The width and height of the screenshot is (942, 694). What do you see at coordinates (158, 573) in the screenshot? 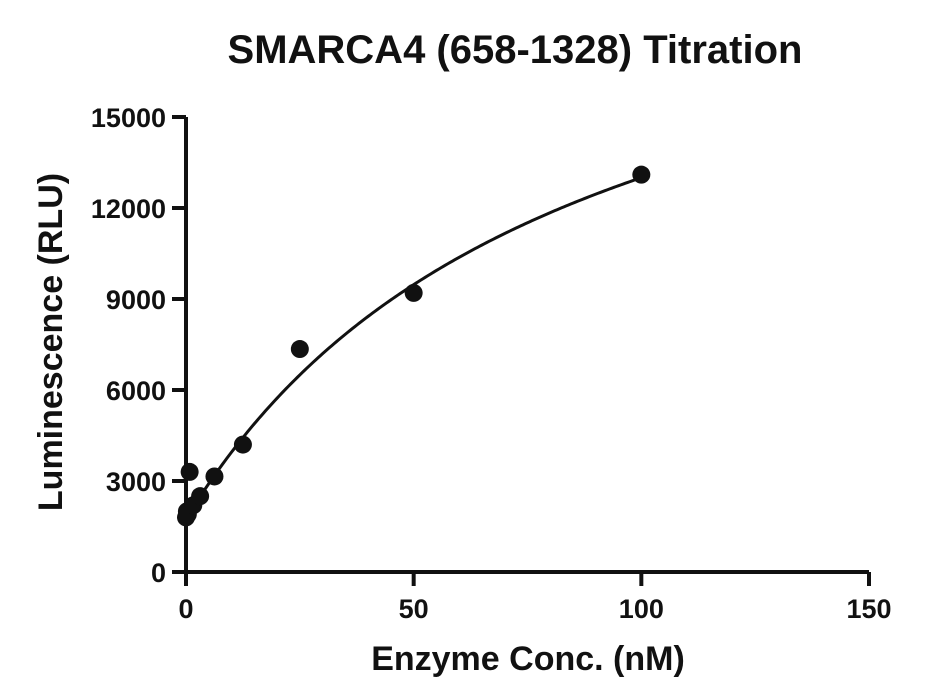
I see `y-tick-label: 0` at bounding box center [158, 573].